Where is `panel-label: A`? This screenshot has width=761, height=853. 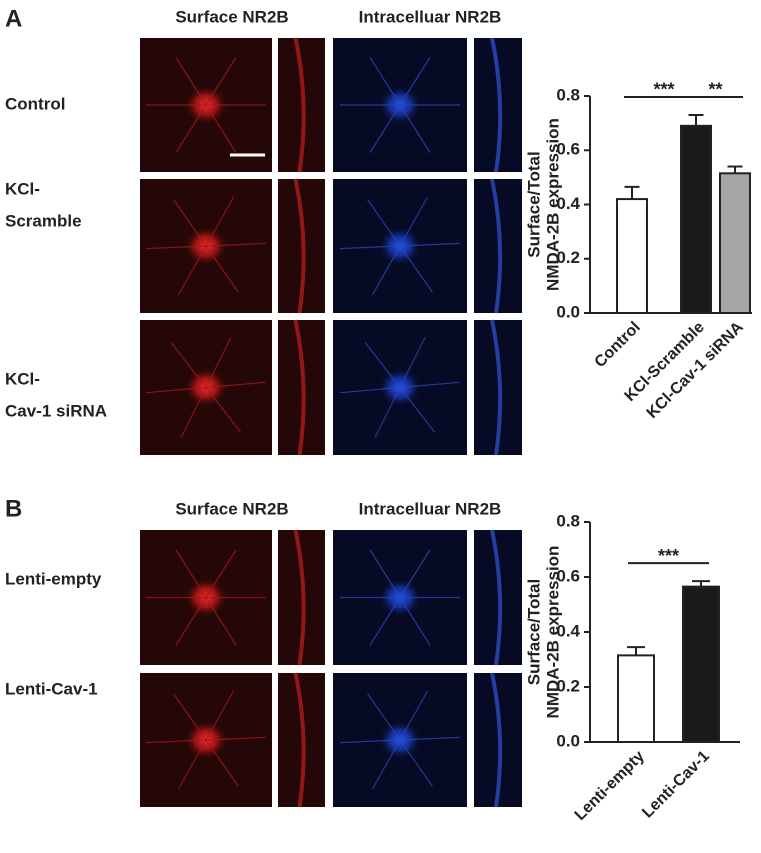 panel-label: A is located at coordinates (13, 18).